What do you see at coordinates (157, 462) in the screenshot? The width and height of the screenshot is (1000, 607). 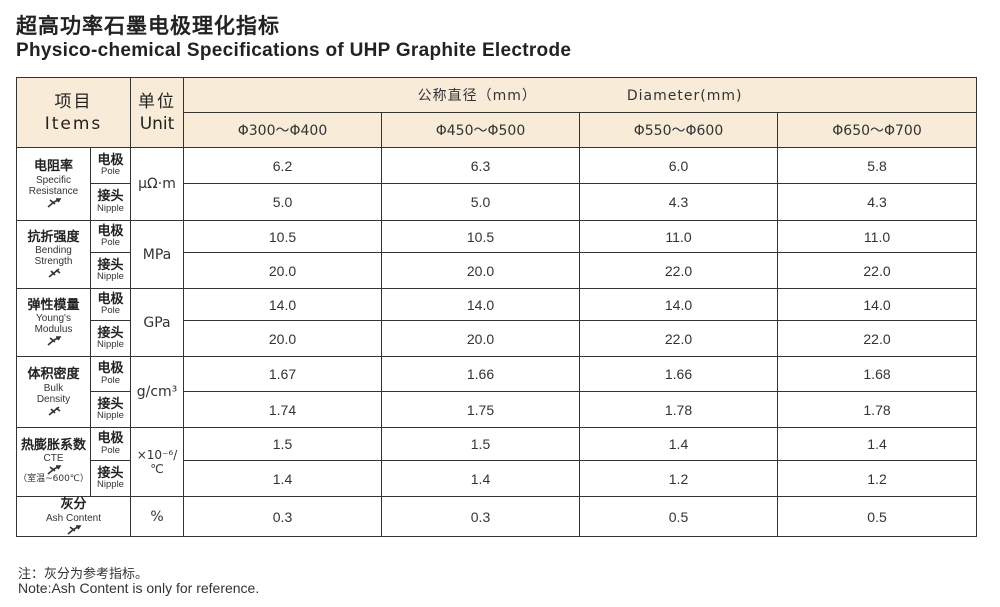 I see `unit-cell: ×10⁻⁶/℃` at bounding box center [157, 462].